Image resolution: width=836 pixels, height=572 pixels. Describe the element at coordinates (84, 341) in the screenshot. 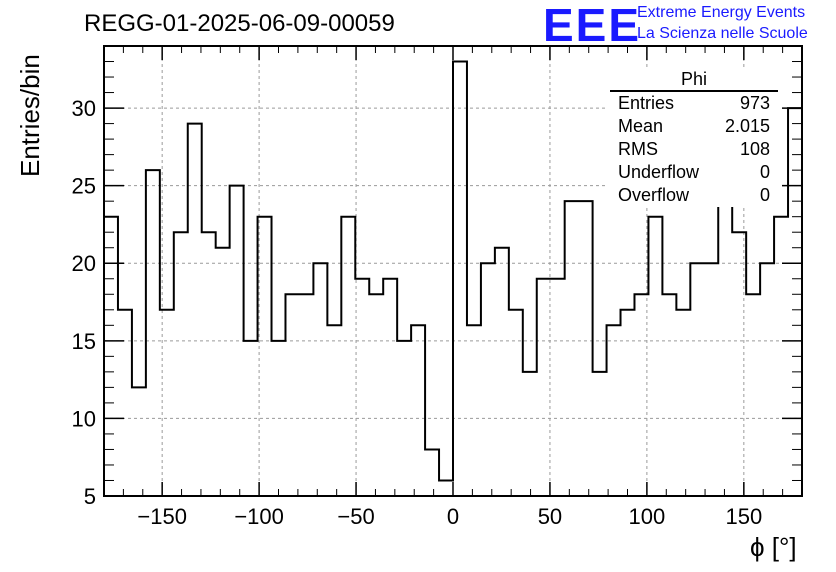

I see `y-tick-label: 15` at that location.